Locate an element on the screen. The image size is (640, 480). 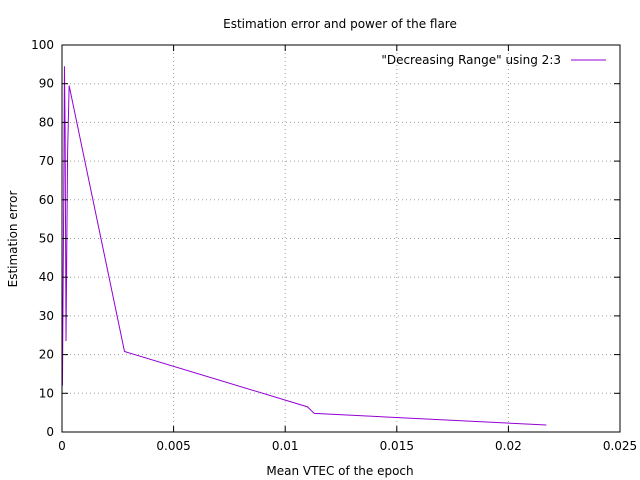
y-axis-label: Estimation error is located at coordinates (13, 239).